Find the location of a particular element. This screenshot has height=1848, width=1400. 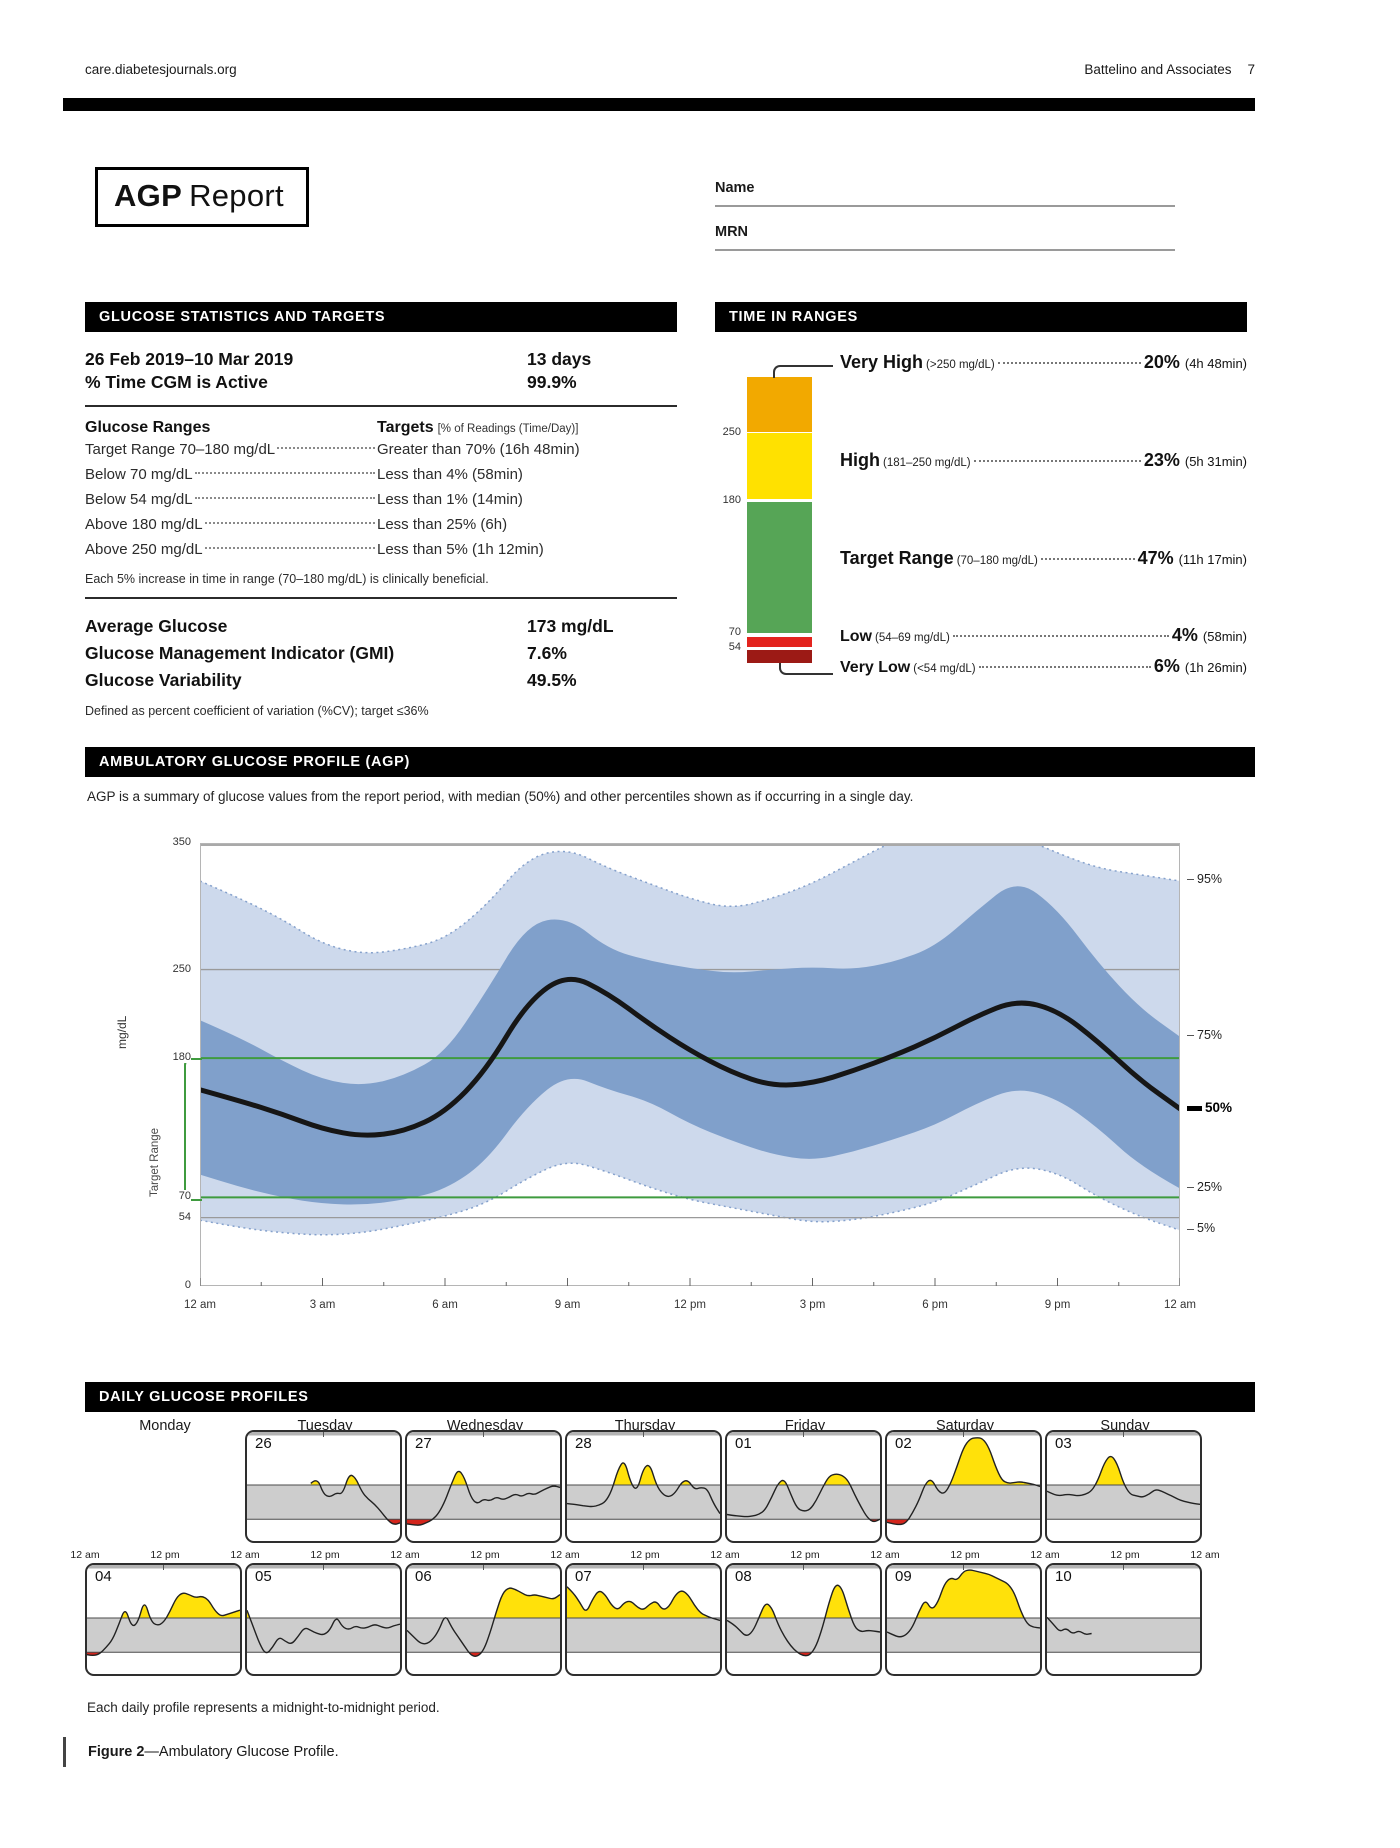

agp-y-axis-label: mg/dL is located at coordinates (122, 1032).